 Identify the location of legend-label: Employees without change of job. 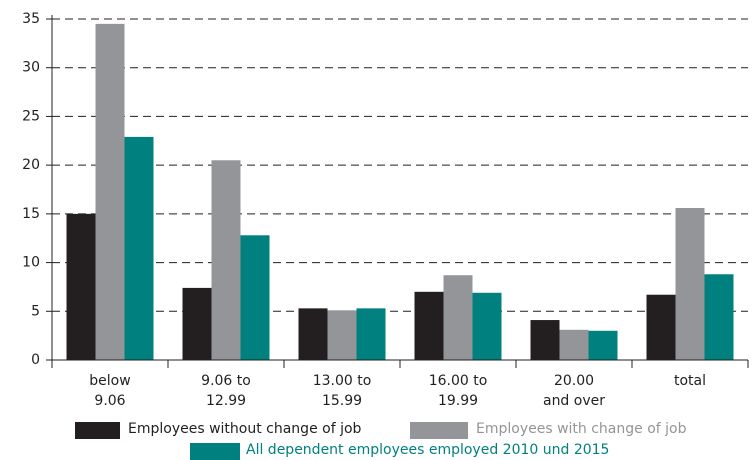
(245, 429).